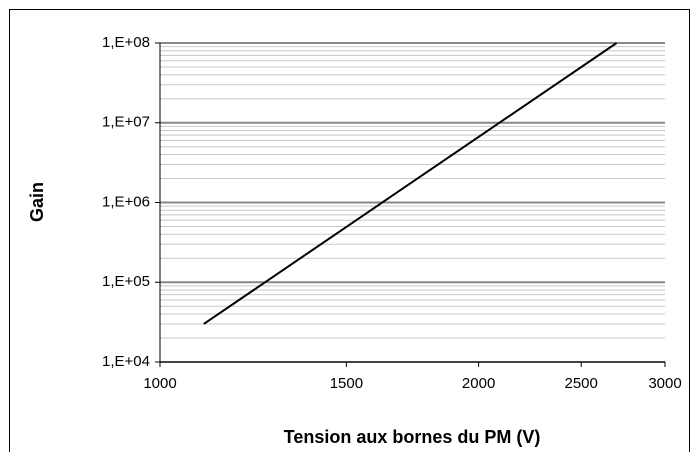  I want to click on y-tick-label: 1,E+08, so click(126, 42).